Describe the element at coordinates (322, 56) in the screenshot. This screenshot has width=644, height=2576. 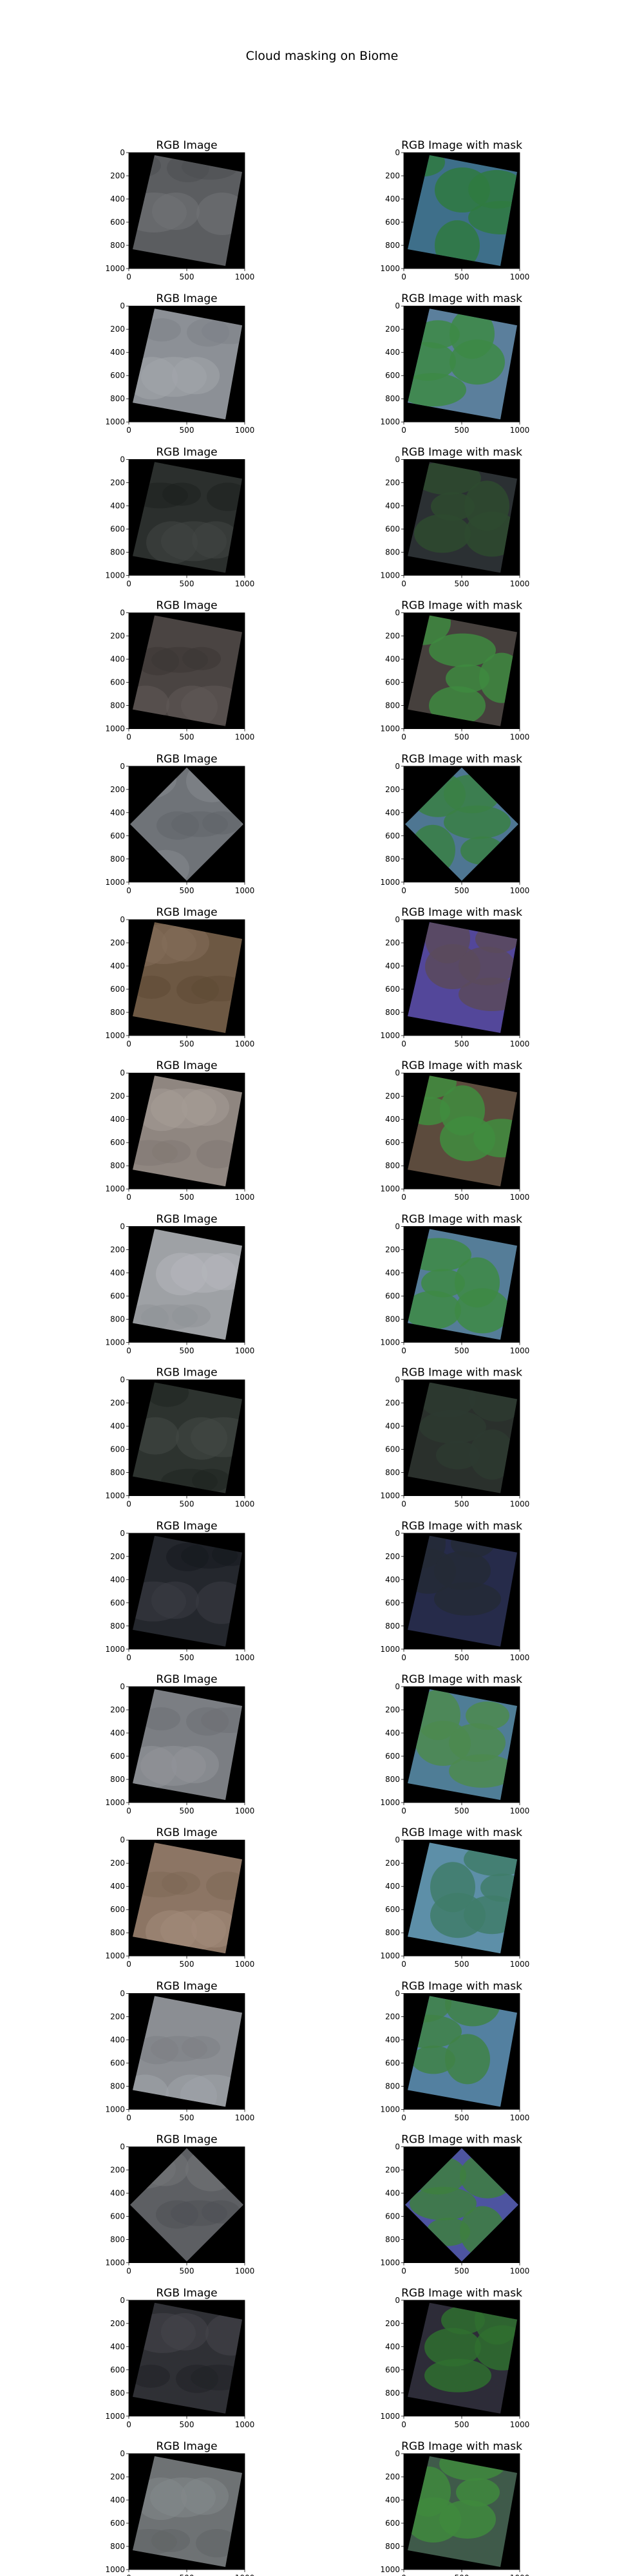
I see `figure-title: Cloud masking on Biome` at that location.